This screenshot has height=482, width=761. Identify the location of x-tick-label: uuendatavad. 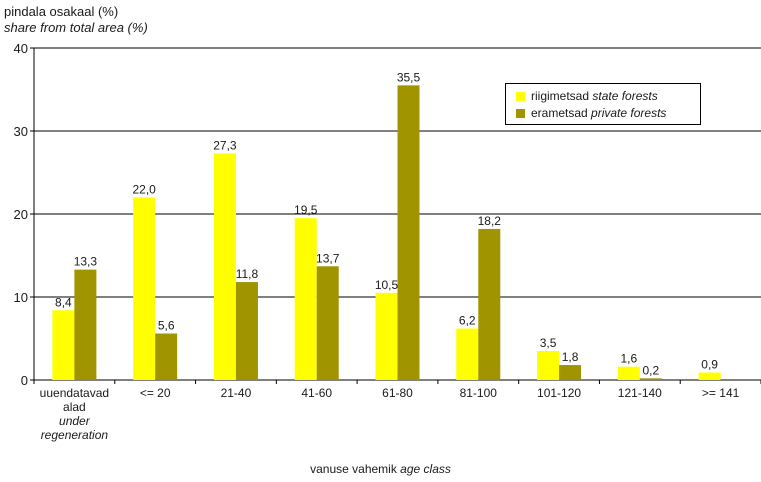
(74, 393).